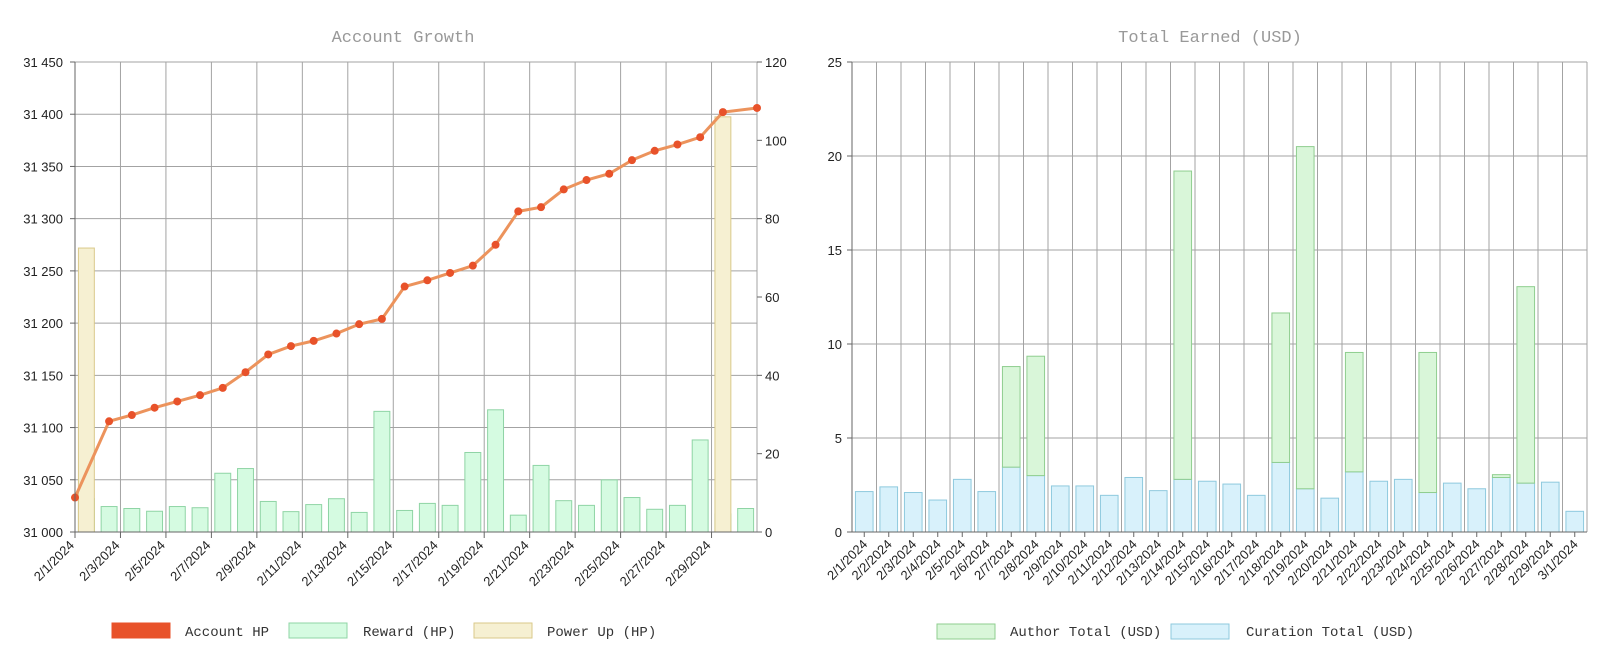  What do you see at coordinates (1232, 508) in the screenshot?
I see `curation-bar-2-16-2024` at bounding box center [1232, 508].